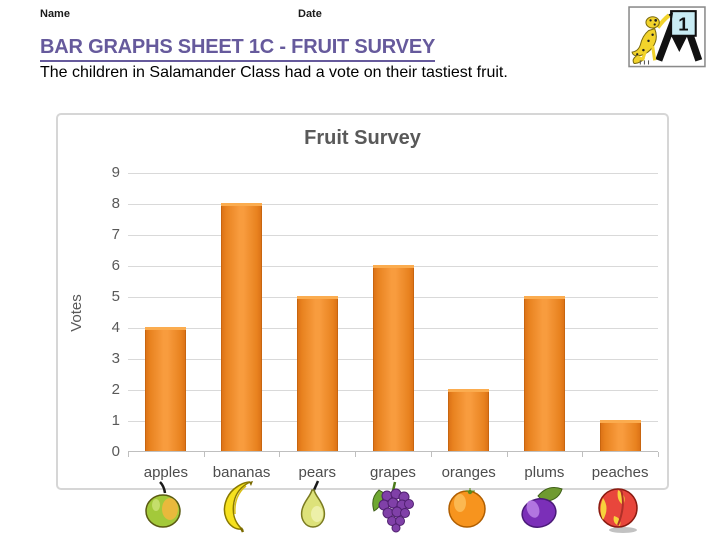  What do you see at coordinates (241, 472) in the screenshot?
I see `category-label-bananas: bananas` at bounding box center [241, 472].